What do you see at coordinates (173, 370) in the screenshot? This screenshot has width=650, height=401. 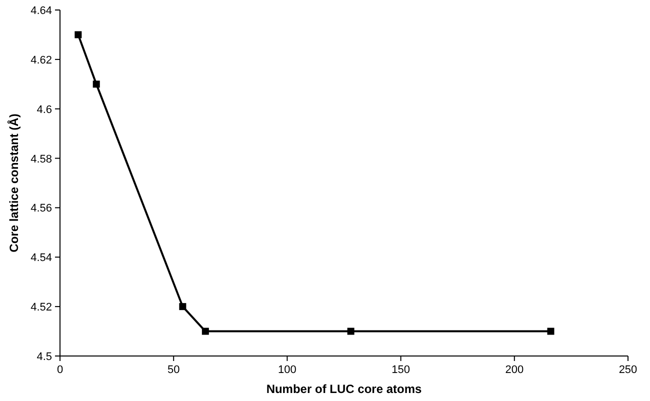 I see `x-tick-label: 50` at bounding box center [173, 370].